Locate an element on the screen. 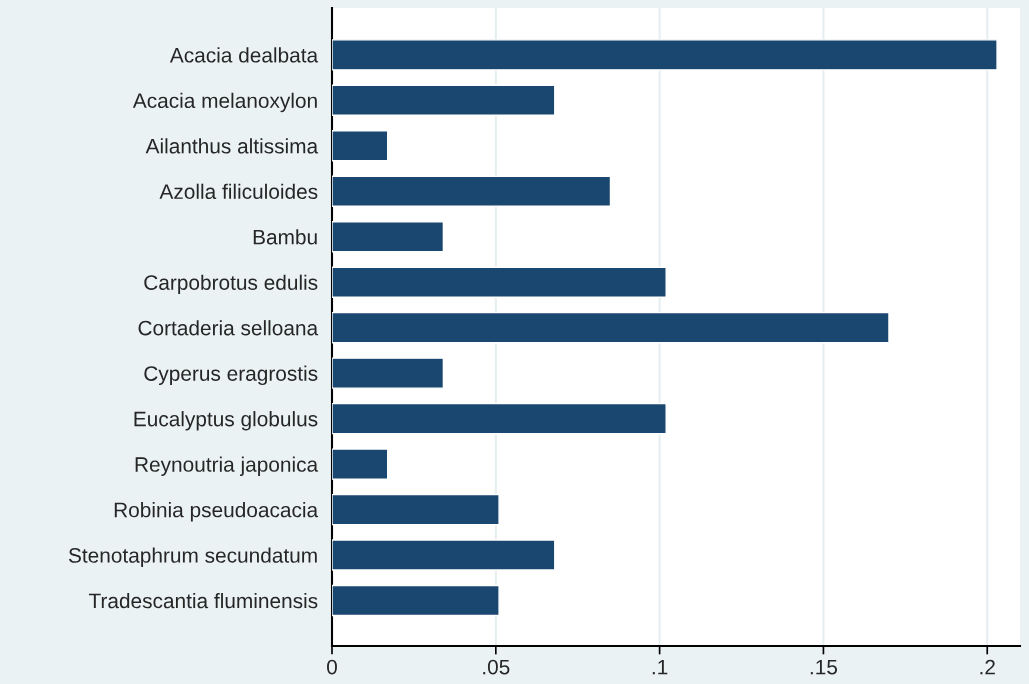  x-tick-label: 0 is located at coordinates (332, 667).